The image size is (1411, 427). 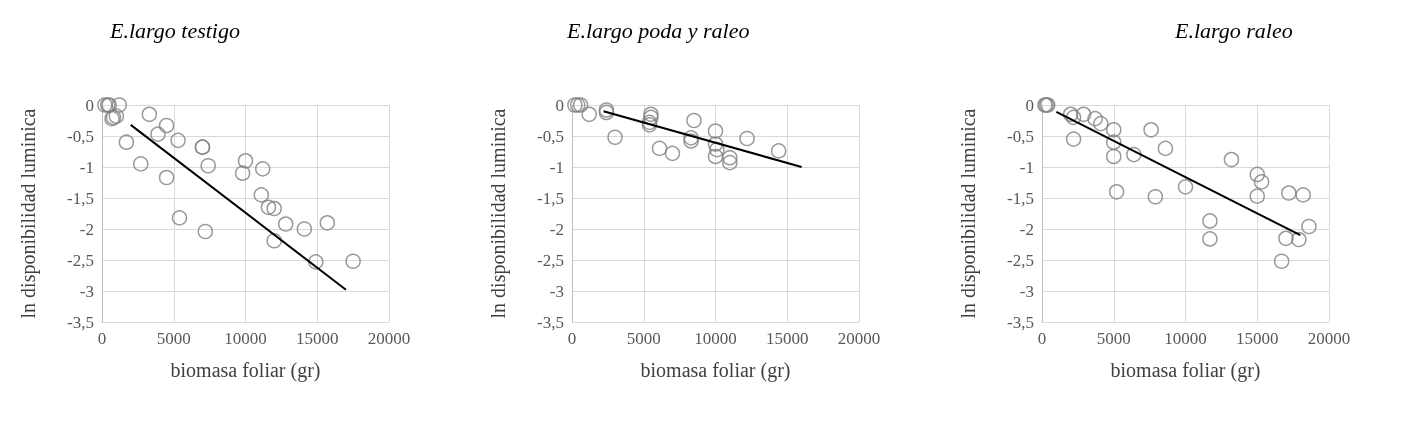 What do you see at coordinates (174, 30) in the screenshot?
I see `chart-title: E.largo testigo` at bounding box center [174, 30].